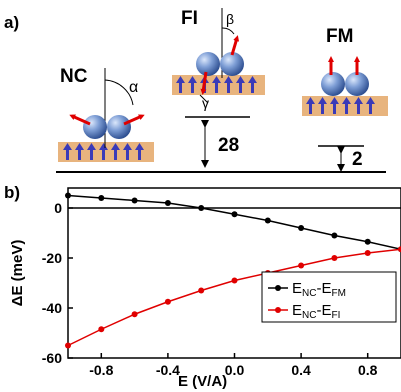 Image resolution: width=401 pixels, height=392 pixels. Describe the element at coordinates (168, 370) in the screenshot. I see `x-tick-label: -0.4` at that location.